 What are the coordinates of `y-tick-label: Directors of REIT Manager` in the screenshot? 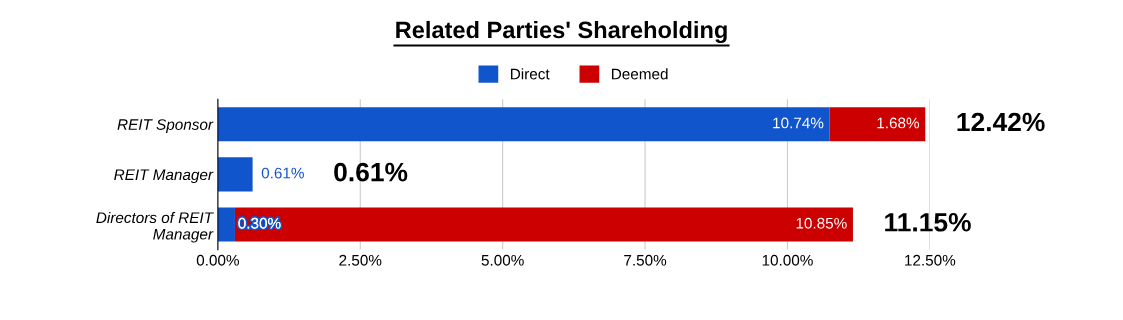 It's located at (155, 227).